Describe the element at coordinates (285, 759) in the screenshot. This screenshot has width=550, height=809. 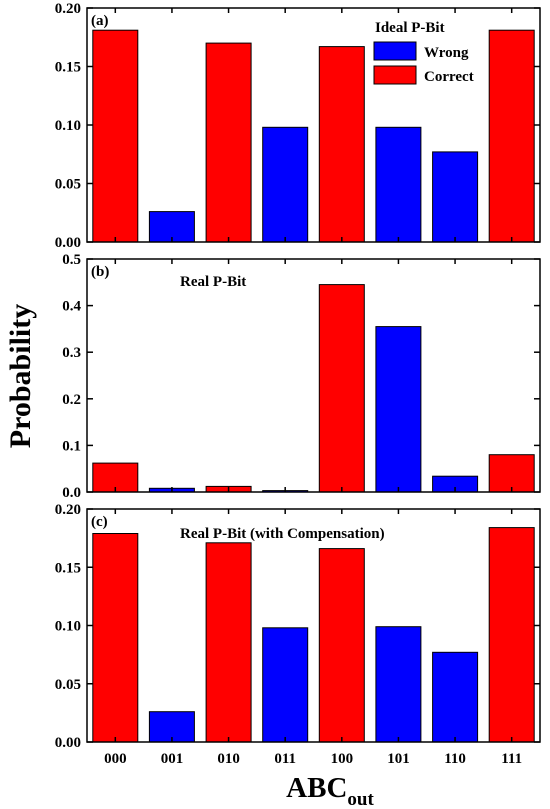
I see `x-tick-label: 011` at that location.